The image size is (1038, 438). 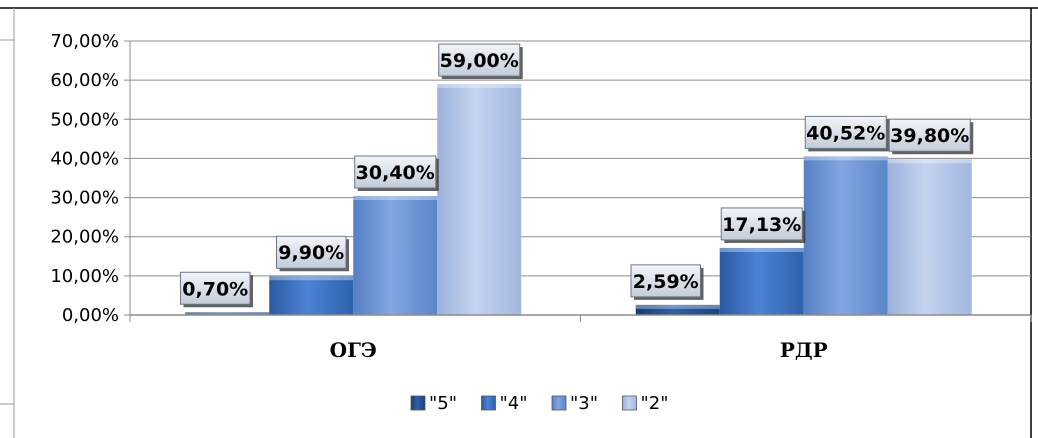 I want to click on legend-label: "3", so click(x=584, y=403).